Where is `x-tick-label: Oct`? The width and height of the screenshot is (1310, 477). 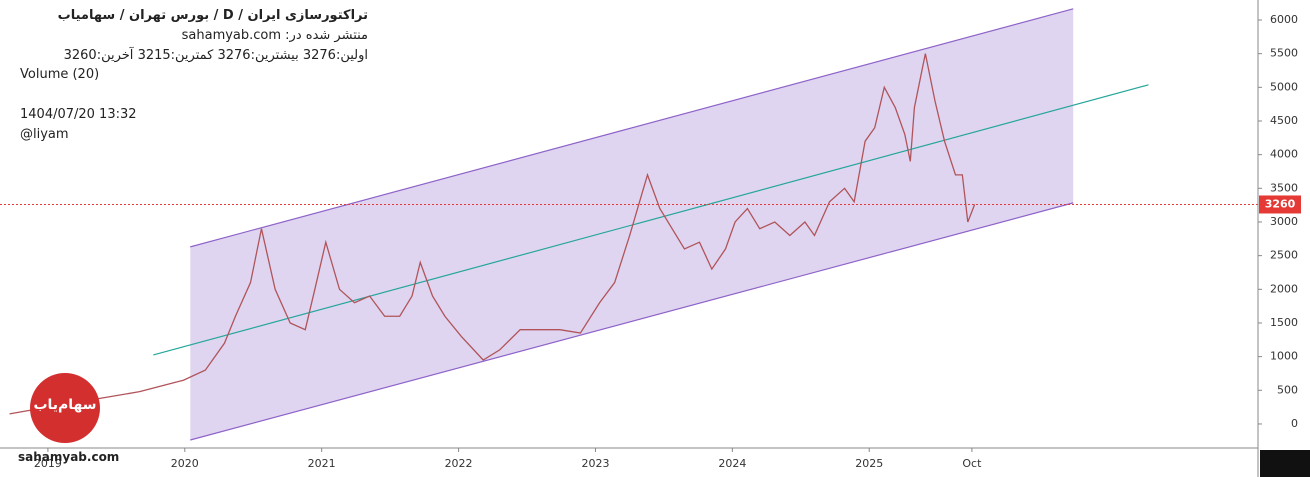
x-tick-label: Oct is located at coordinates (972, 463).